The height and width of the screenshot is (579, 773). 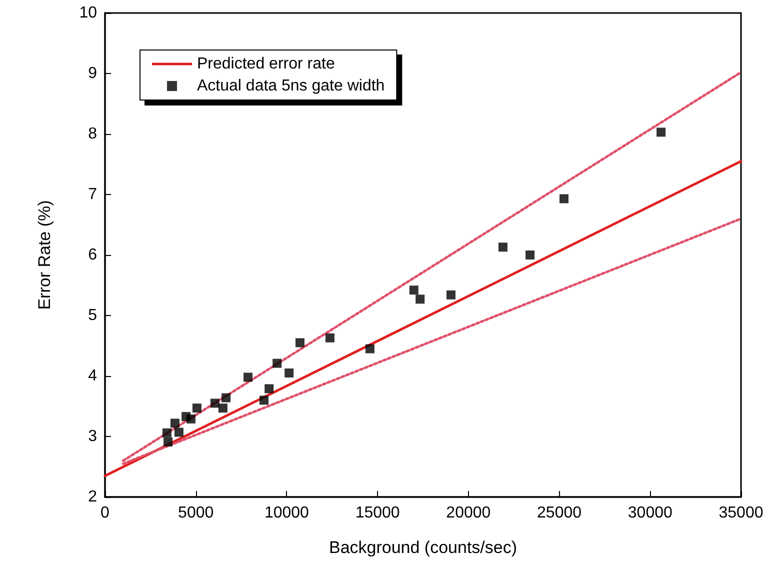 What do you see at coordinates (650, 513) in the screenshot?
I see `x-tick-label: 30000` at bounding box center [650, 513].